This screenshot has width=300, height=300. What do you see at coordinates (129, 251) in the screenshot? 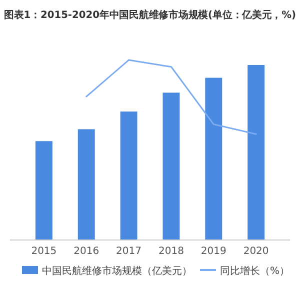
I see `x-tick-label: 2017` at bounding box center [129, 251].